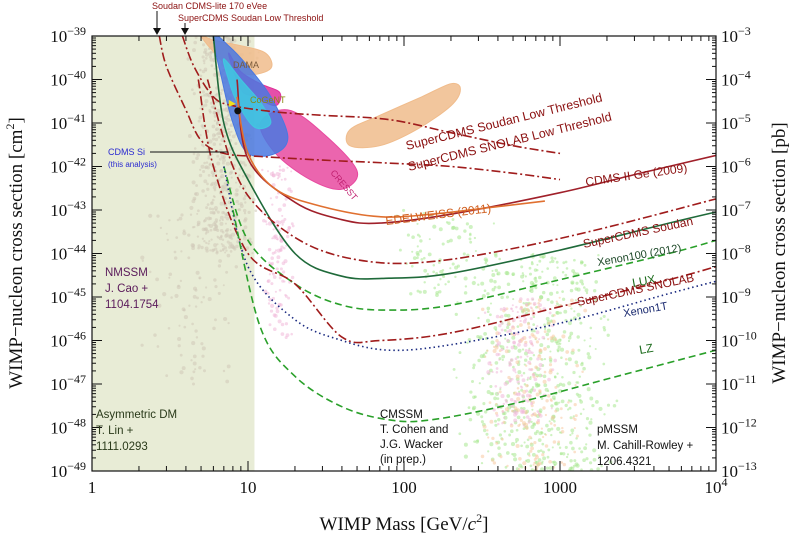 The height and width of the screenshot is (538, 800). What do you see at coordinates (209, 6) in the screenshot?
I see `label-cdmslite: Soudan CDMS-lite 170 eVee` at bounding box center [209, 6].